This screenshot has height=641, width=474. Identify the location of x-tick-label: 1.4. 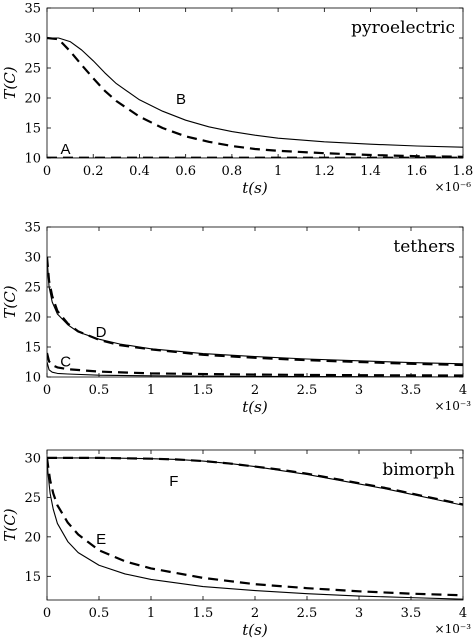
(370, 171).